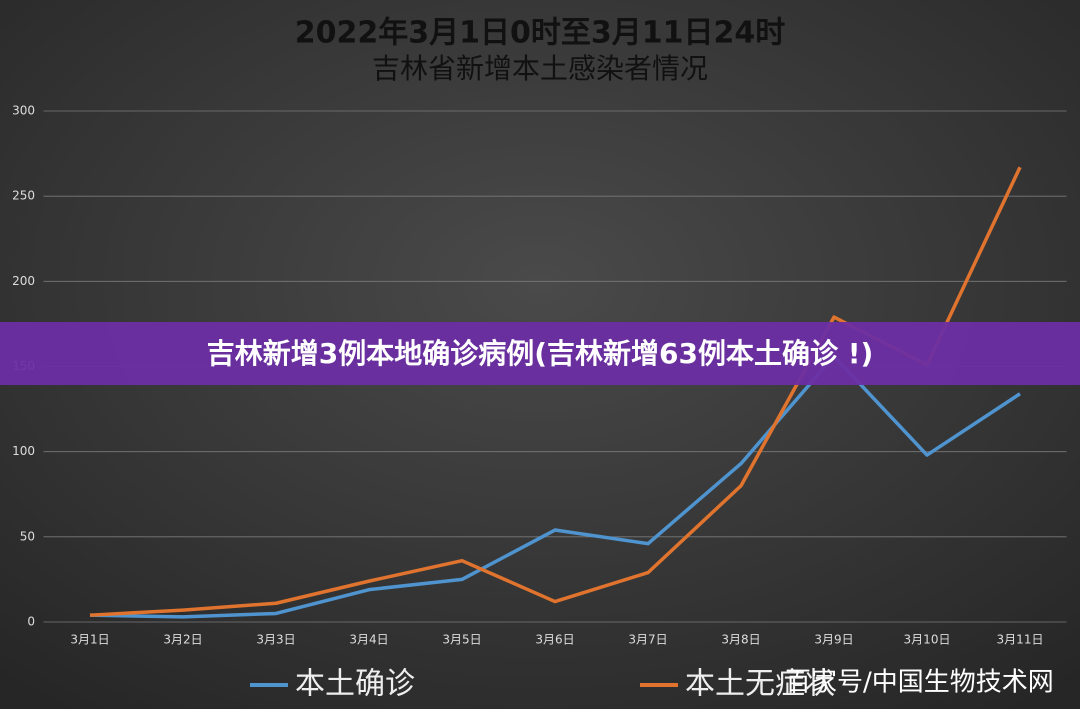 This screenshot has height=709, width=1080. I want to click on x-tick-label: 3月8日, so click(740, 640).